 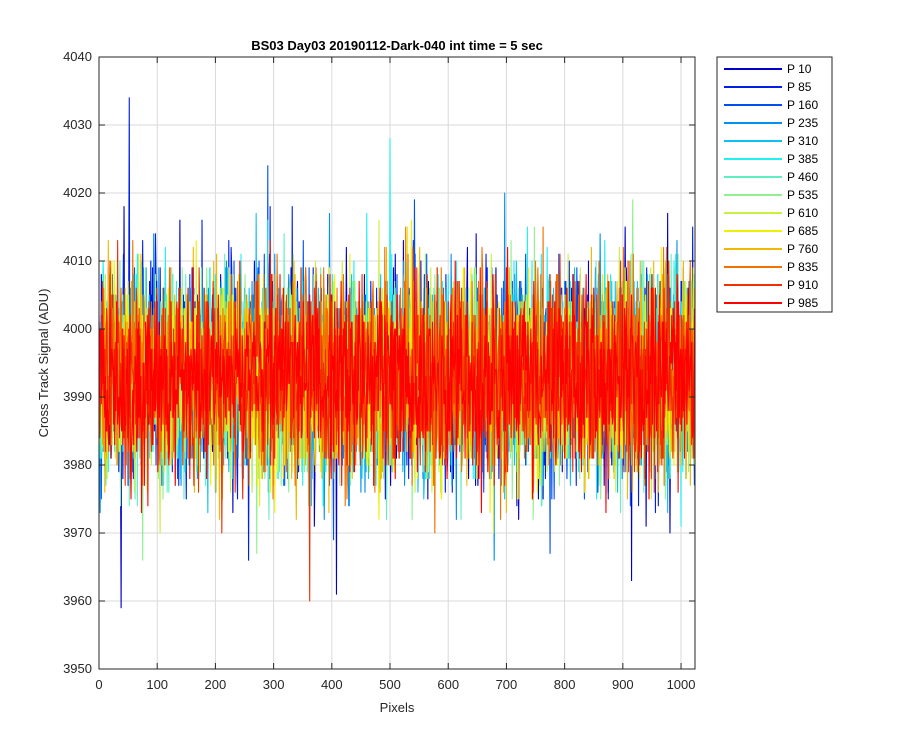 I want to click on x-tick-label: 800, so click(x=565, y=684).